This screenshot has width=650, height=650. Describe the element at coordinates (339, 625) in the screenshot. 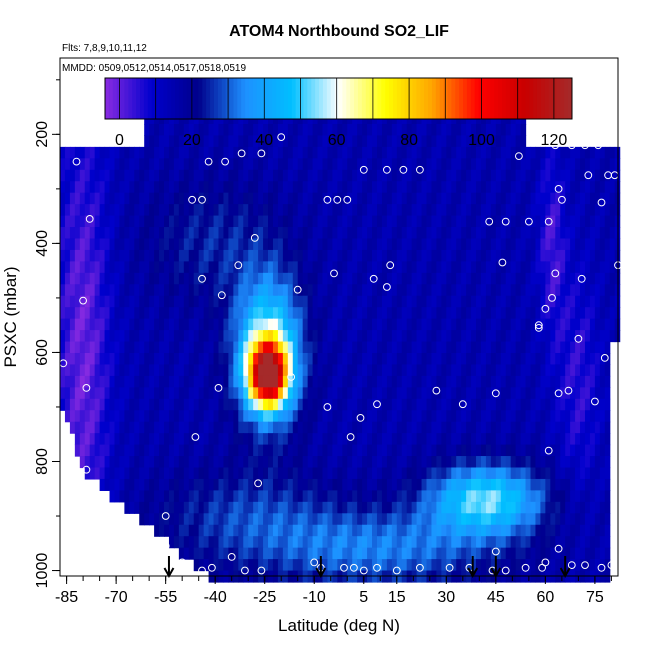

I see `x-axis-label: Latitude (deg N)` at that location.